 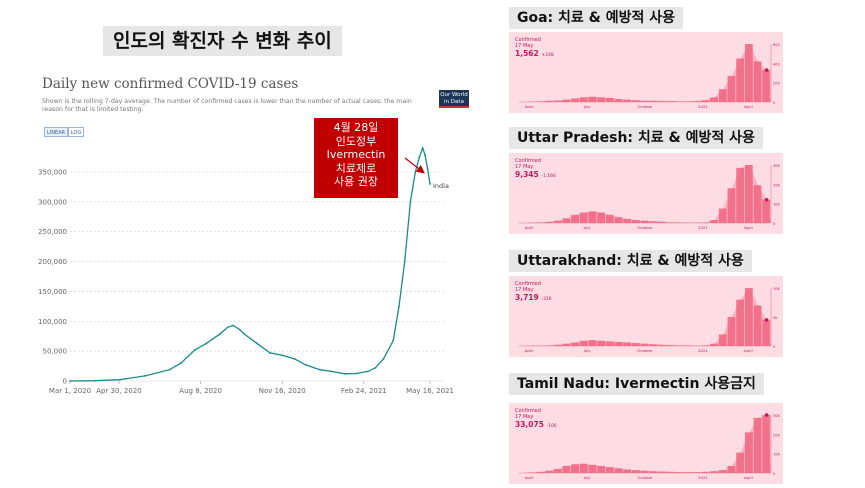 I want to click on panel-last-point, so click(x=766, y=200).